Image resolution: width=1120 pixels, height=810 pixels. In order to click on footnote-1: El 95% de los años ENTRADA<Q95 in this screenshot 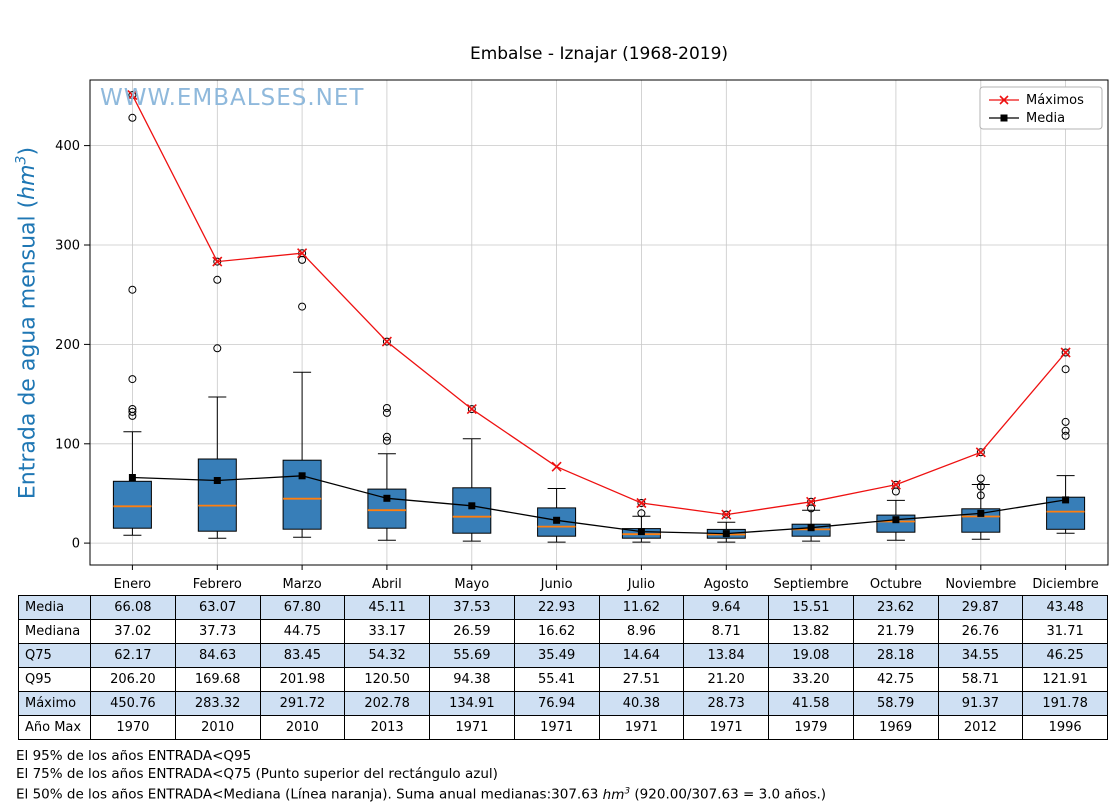, I will do `click(134, 756)`.